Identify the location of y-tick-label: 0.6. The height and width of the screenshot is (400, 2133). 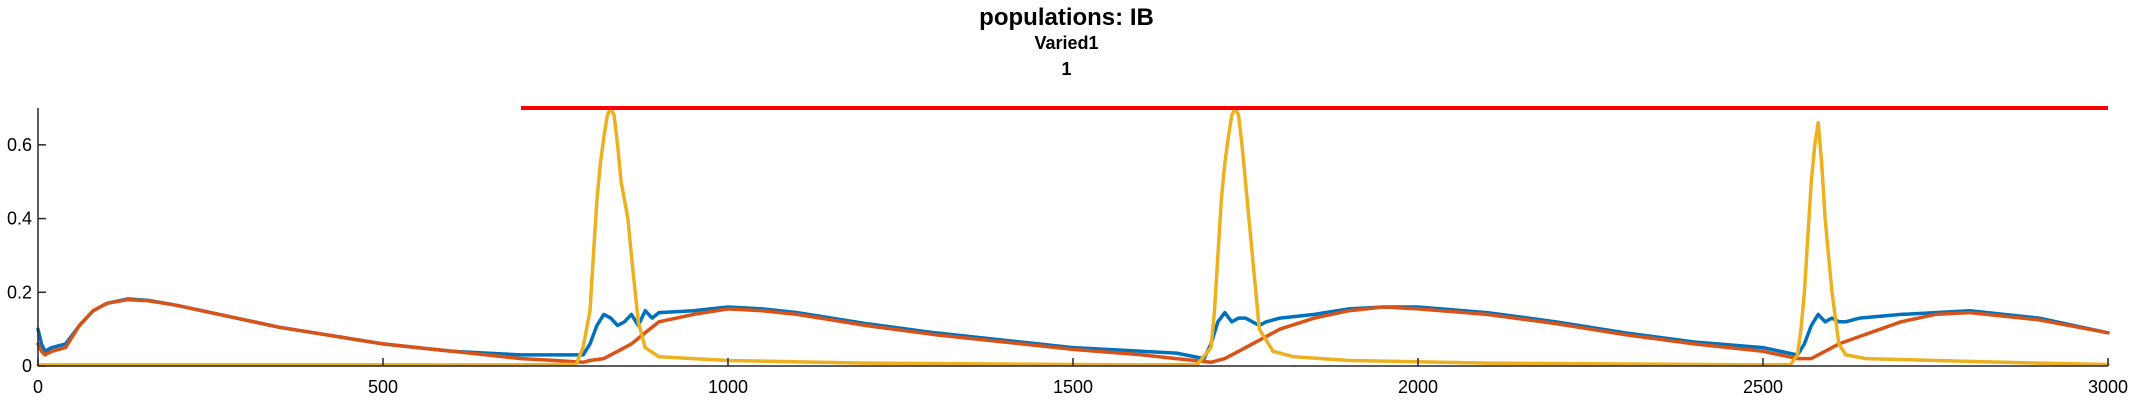
(19, 145).